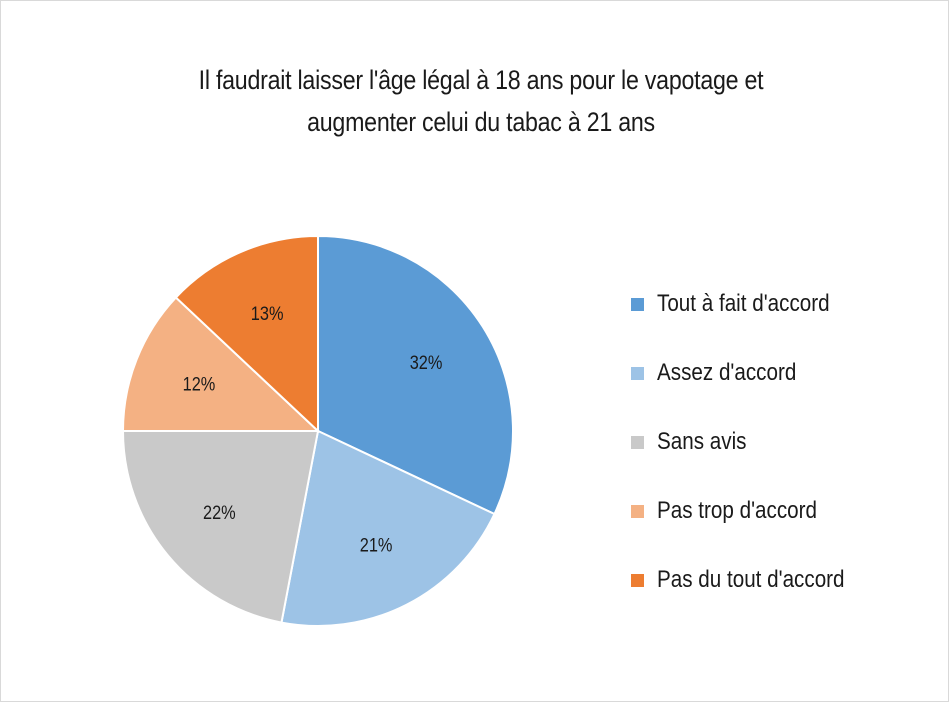  I want to click on legend-item-tout-a-fait-d-accord: Tout à fait d'accord, so click(753, 320).